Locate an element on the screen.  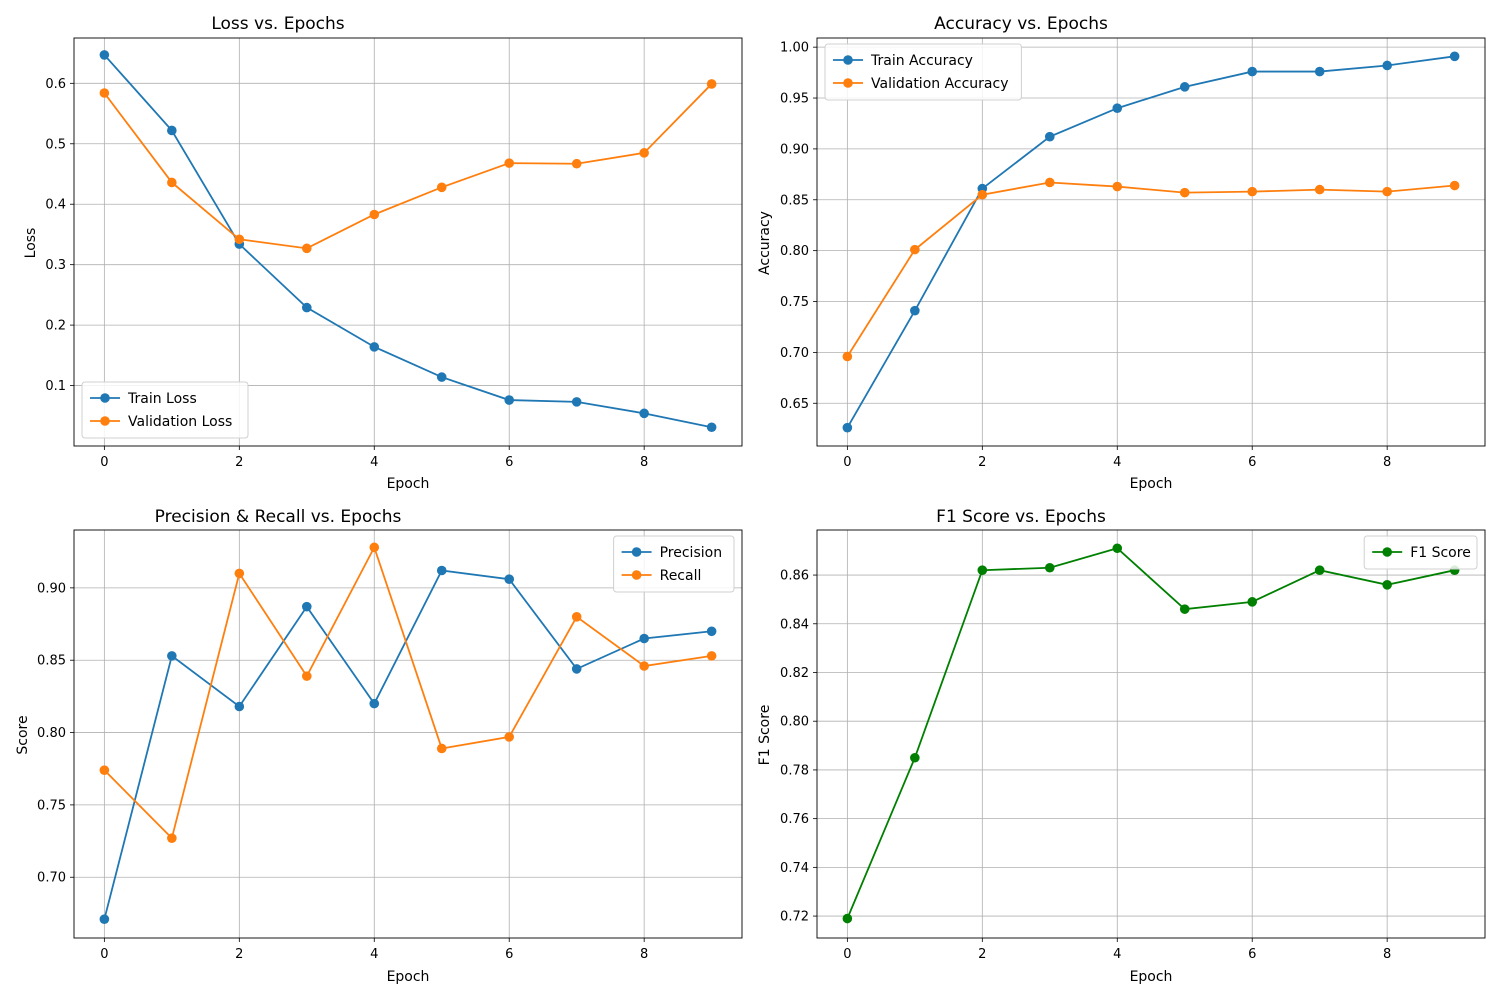
y-tick-label: 0.70 is located at coordinates (51, 878).